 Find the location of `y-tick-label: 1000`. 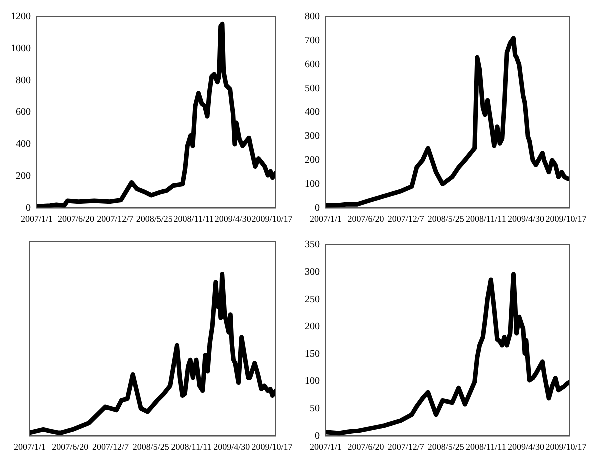

y-tick-label: 1000 is located at coordinates (21, 48).